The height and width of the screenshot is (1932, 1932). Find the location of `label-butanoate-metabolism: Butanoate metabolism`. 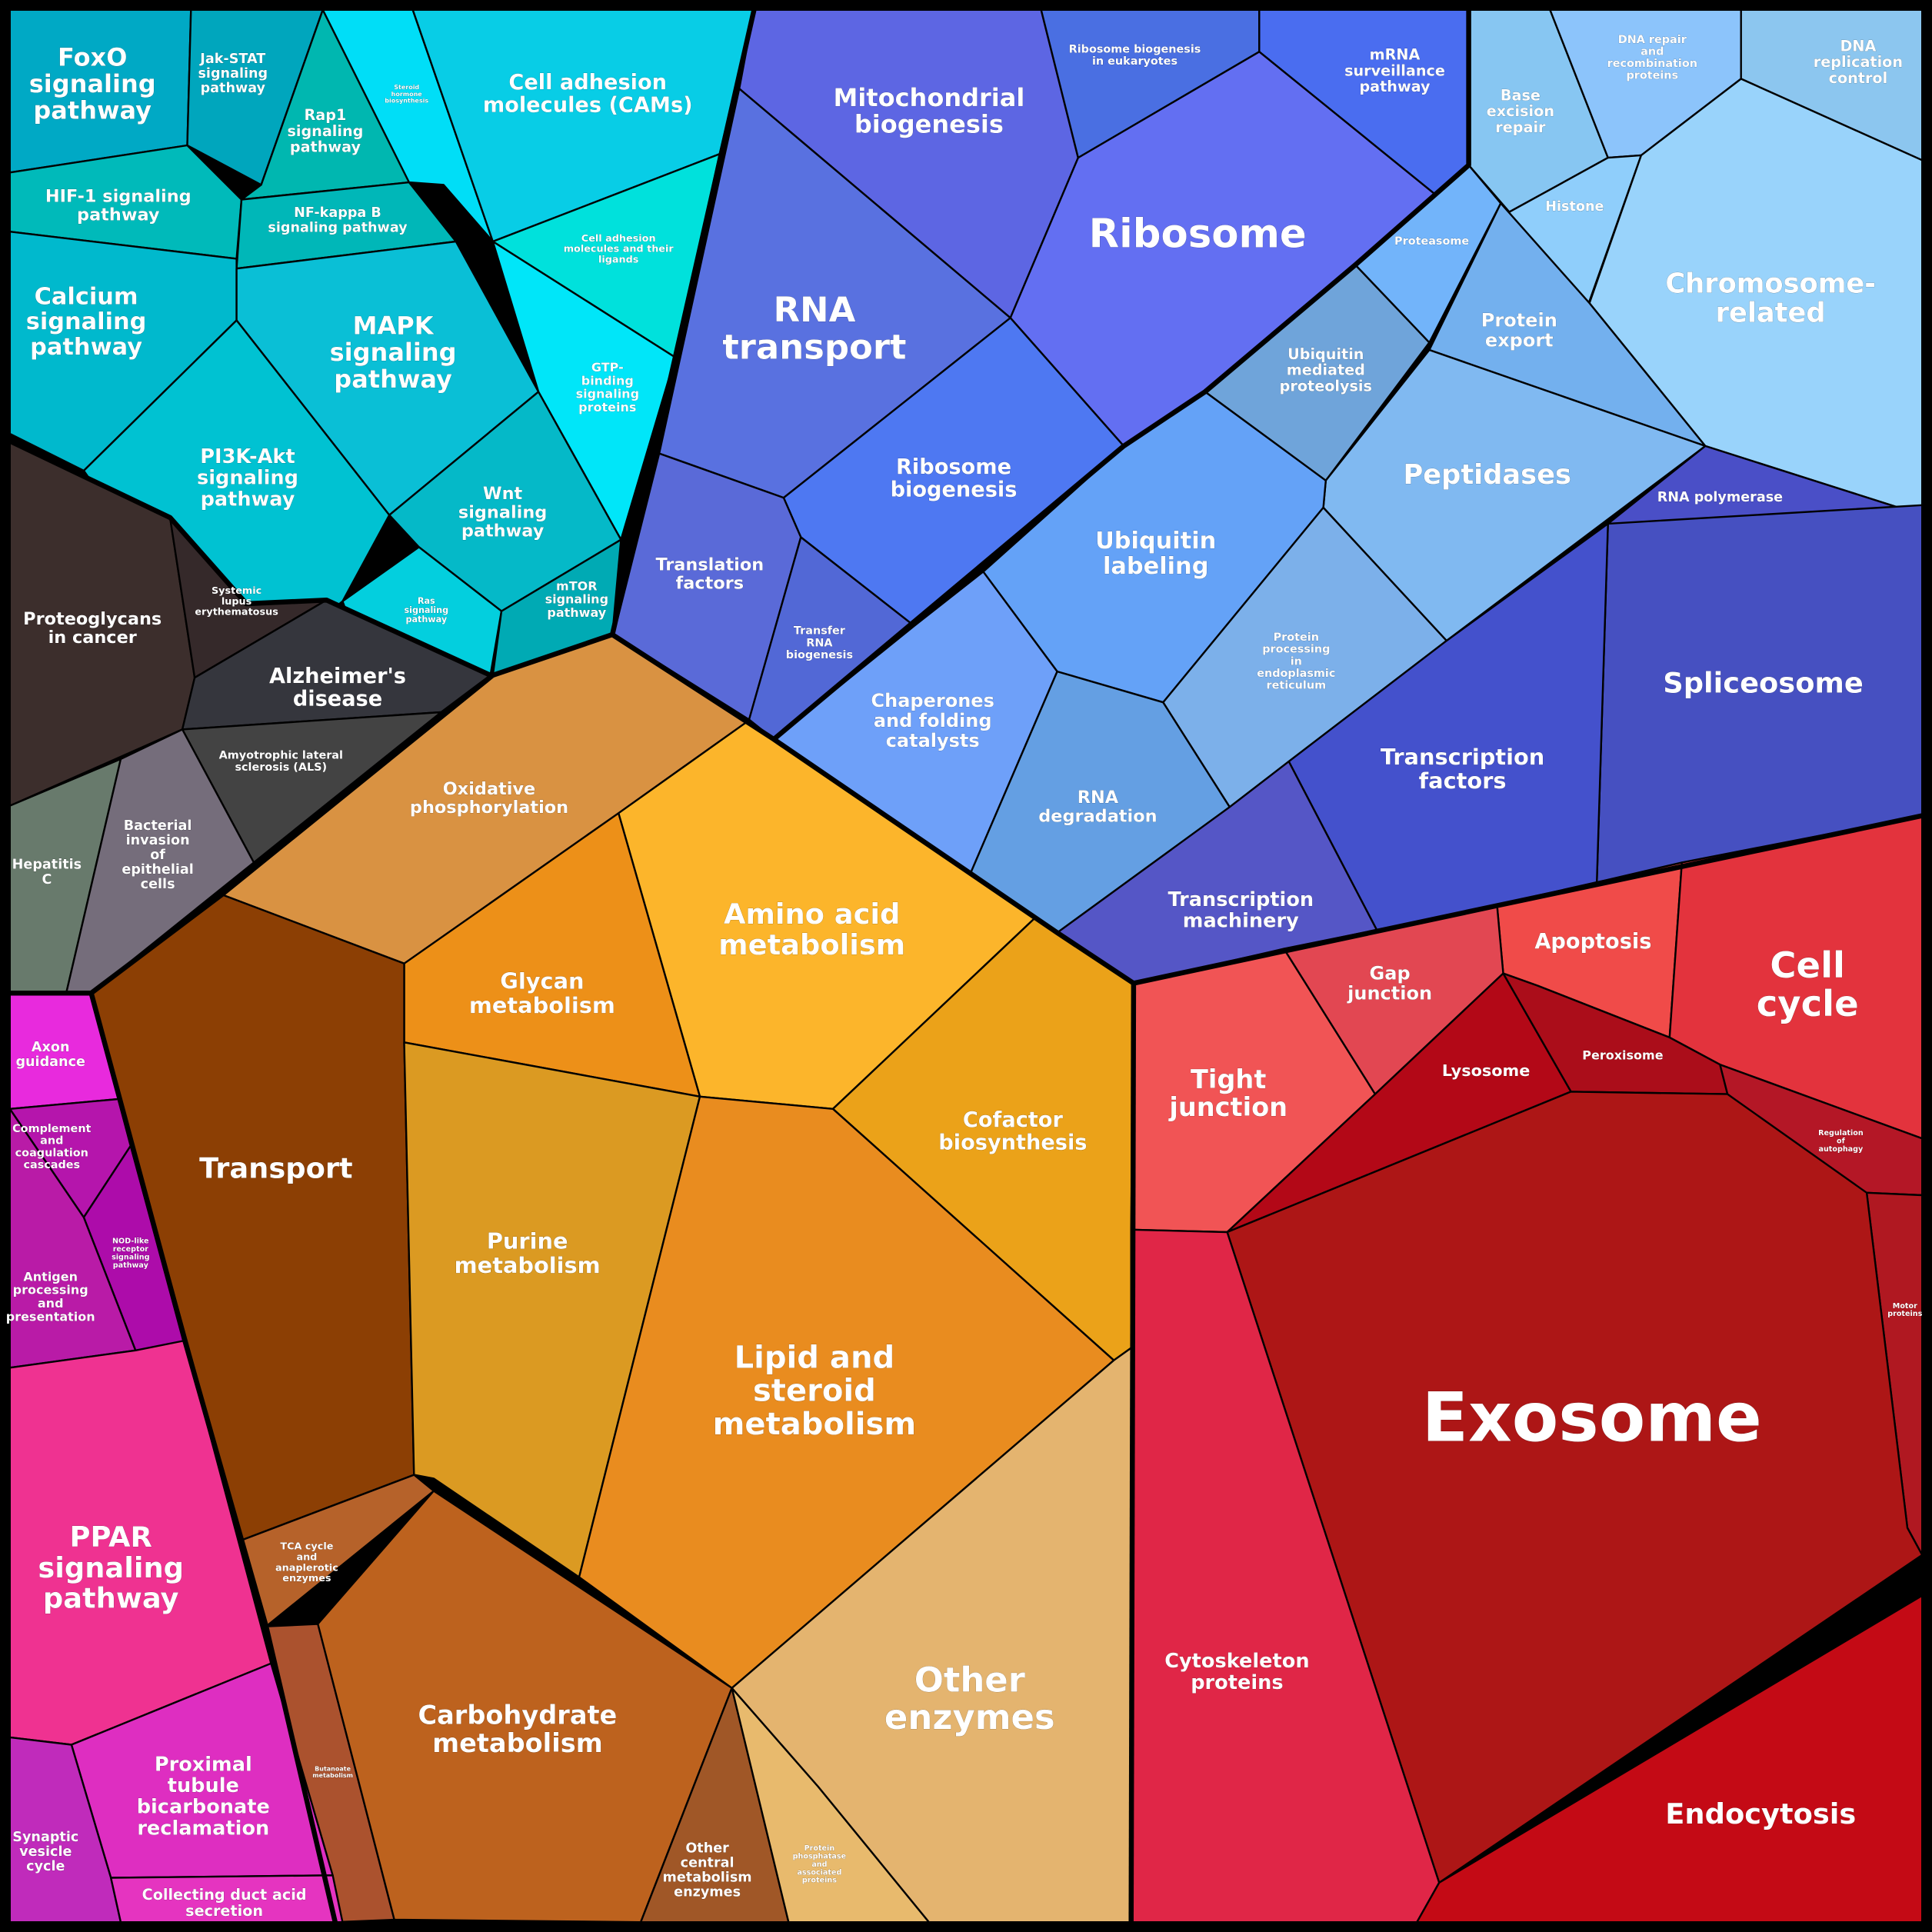

label-butanoate-metabolism: Butanoate metabolism is located at coordinates (332, 1772).